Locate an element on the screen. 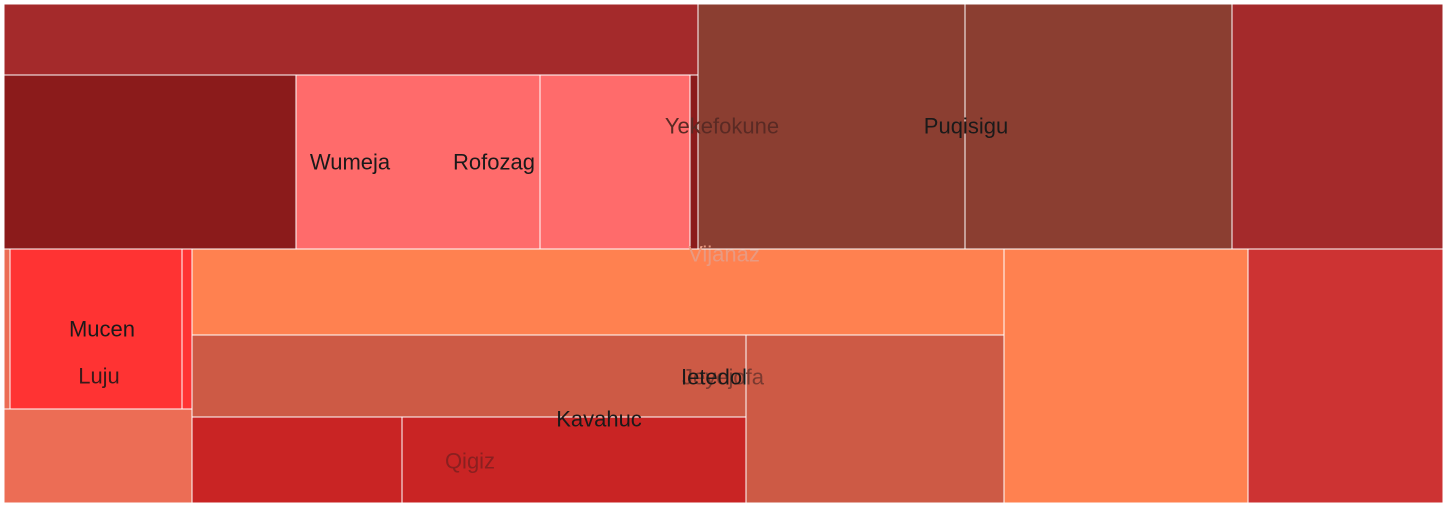 Image resolution: width=1446 pixels, height=507 pixels. treemap-cell-c16 is located at coordinates (574, 460).